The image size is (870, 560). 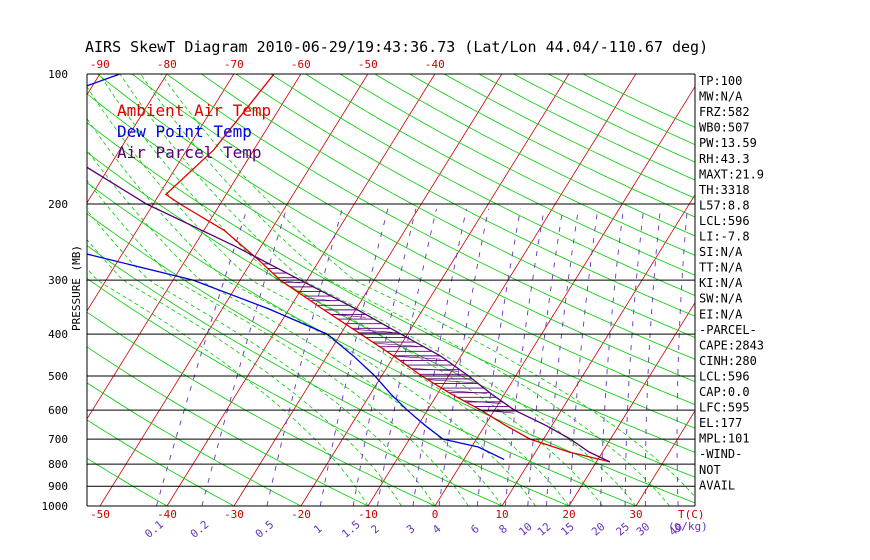 I want to click on index-entry: CAP:0.0, so click(x=724, y=392).